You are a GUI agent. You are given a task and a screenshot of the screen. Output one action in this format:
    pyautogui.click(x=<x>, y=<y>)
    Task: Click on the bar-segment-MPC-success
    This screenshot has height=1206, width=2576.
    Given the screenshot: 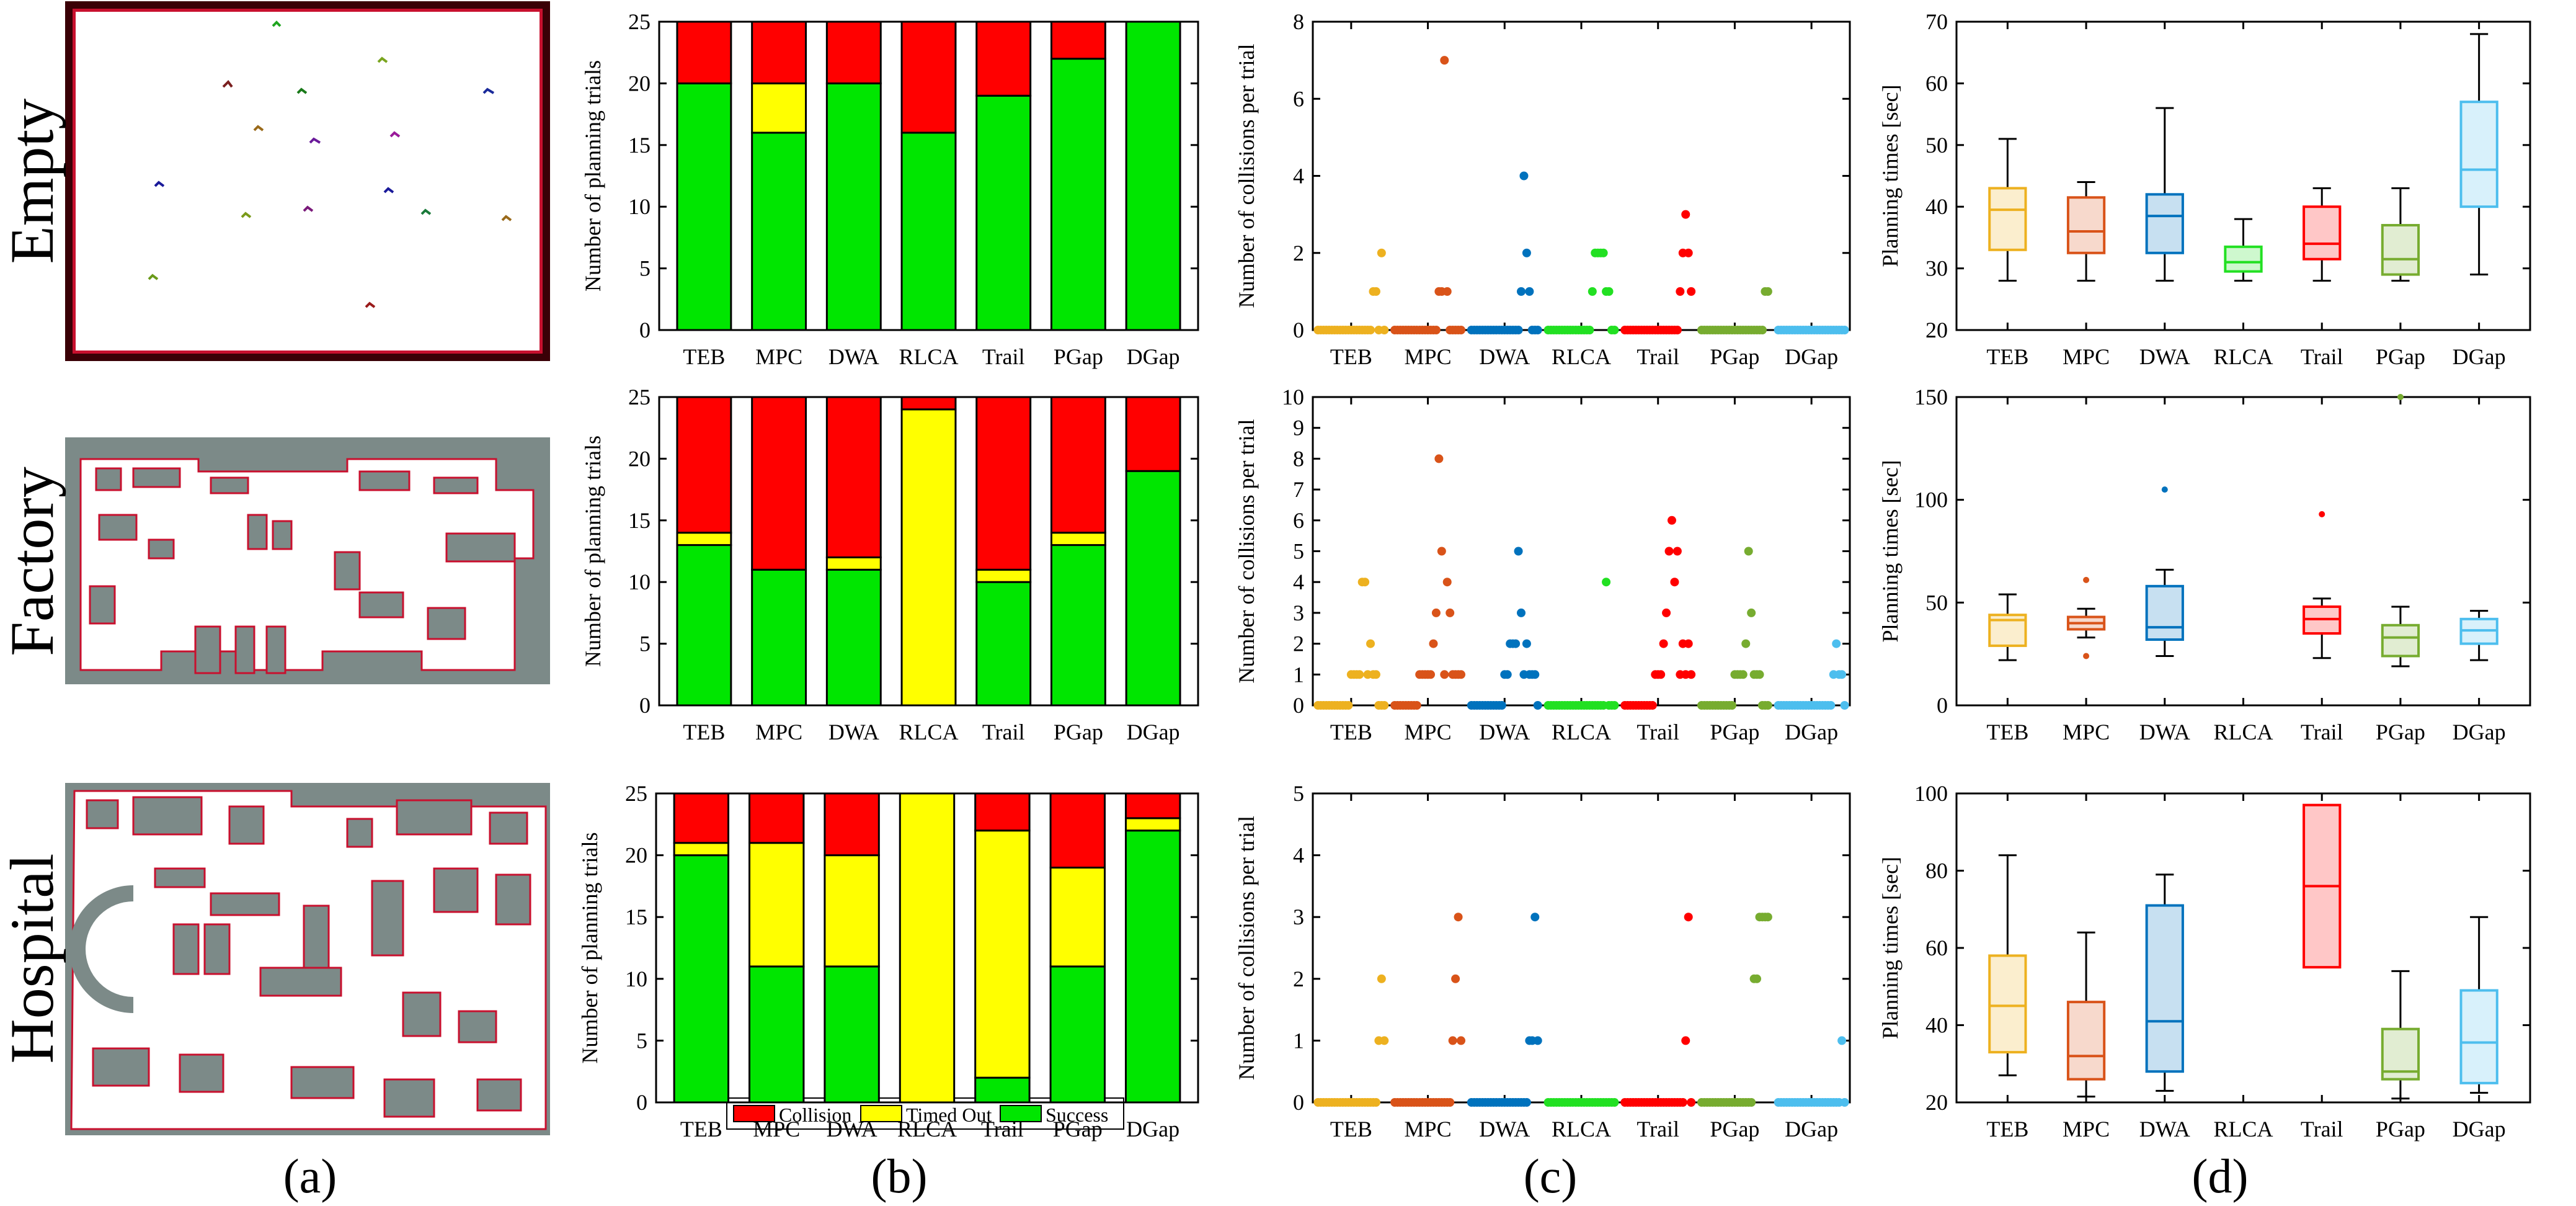 What is the action you would take?
    pyautogui.click(x=779, y=637)
    